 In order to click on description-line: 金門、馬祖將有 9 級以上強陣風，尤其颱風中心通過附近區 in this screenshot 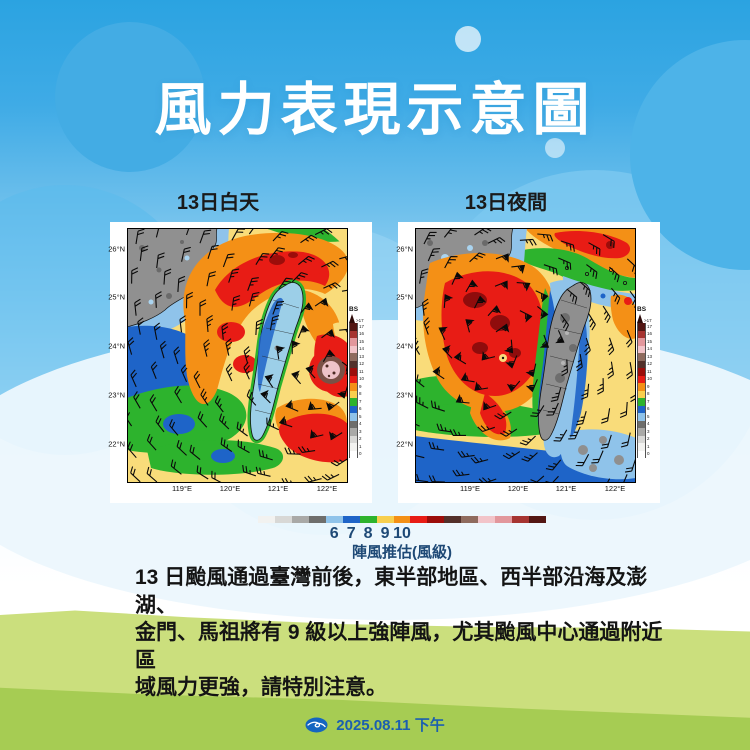, I will do `click(399, 646)`.